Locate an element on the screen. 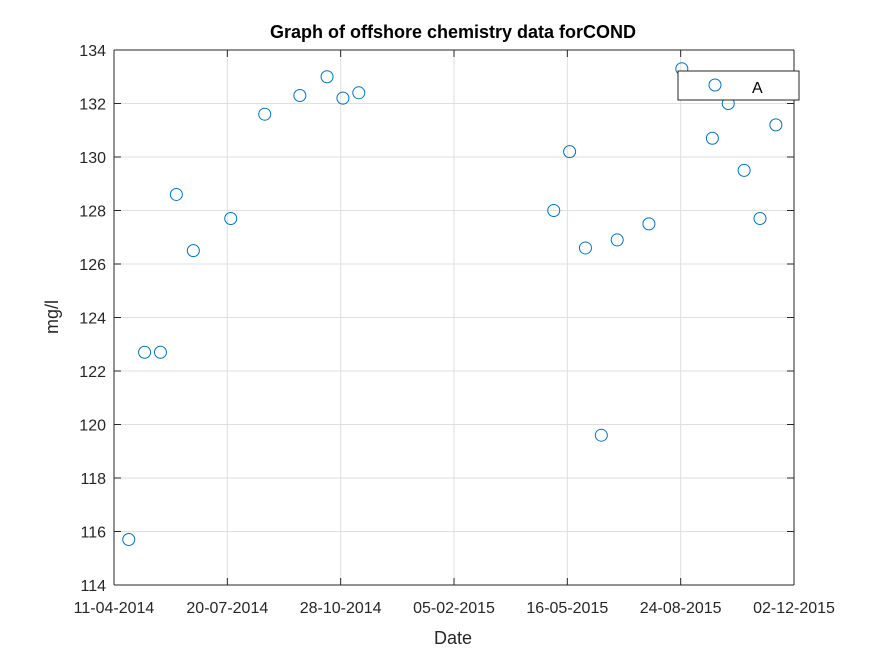  legend: A is located at coordinates (738, 85).